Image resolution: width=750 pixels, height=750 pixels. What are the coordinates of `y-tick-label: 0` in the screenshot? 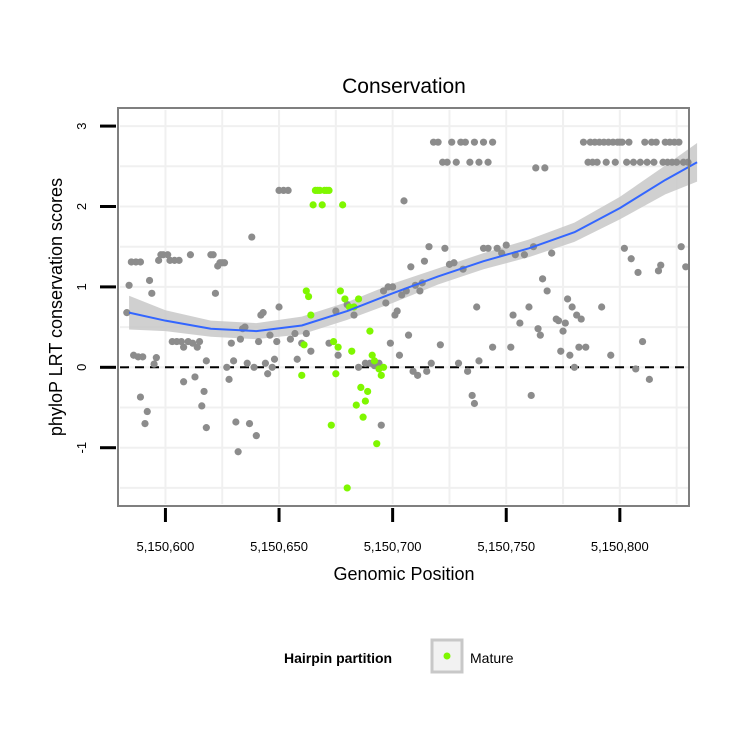 It's located at (81, 367).